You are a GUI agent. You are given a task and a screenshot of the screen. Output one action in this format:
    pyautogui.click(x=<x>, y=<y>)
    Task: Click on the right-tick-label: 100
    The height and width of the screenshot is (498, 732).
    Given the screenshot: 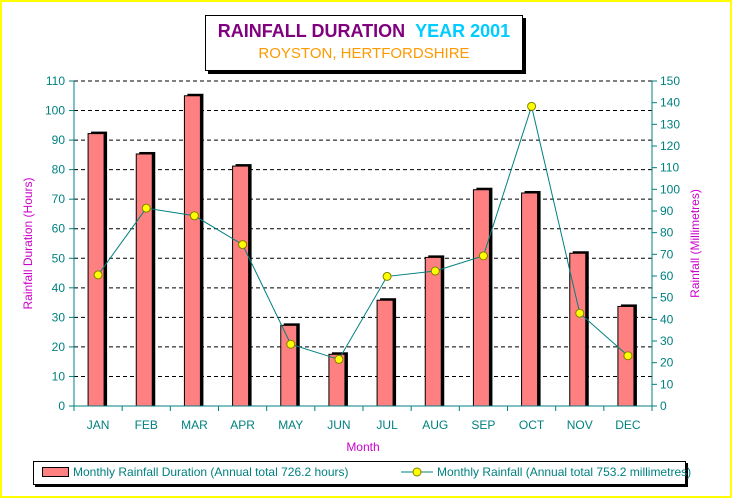 What is the action you would take?
    pyautogui.click(x=670, y=189)
    